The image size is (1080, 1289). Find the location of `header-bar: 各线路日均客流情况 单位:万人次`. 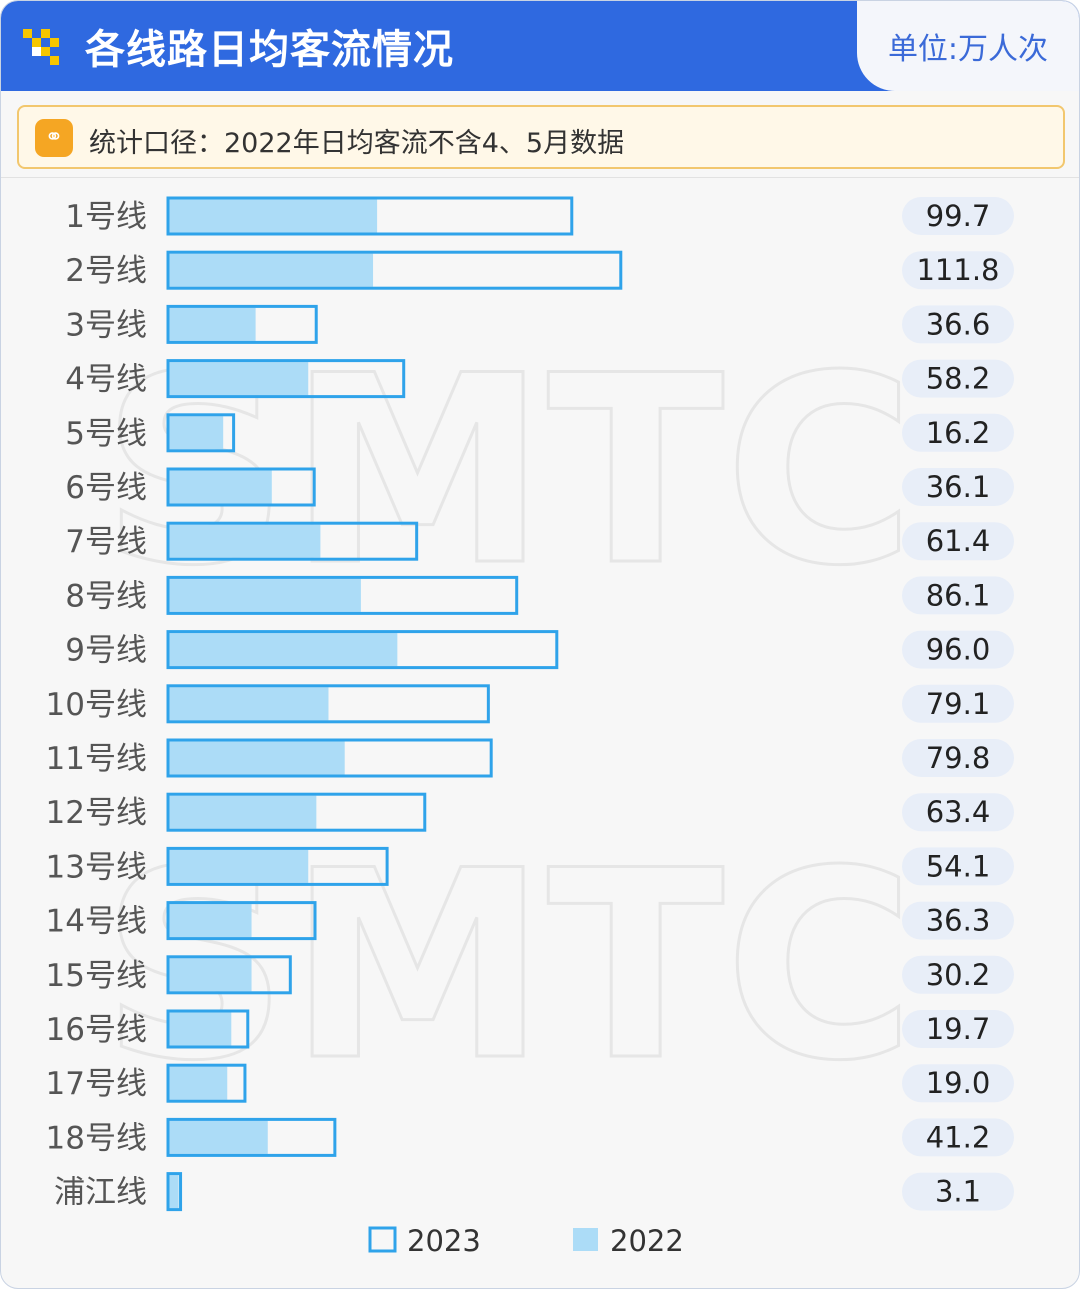

header-bar: 各线路日均客流情况 单位:万人次 is located at coordinates (540, 46).